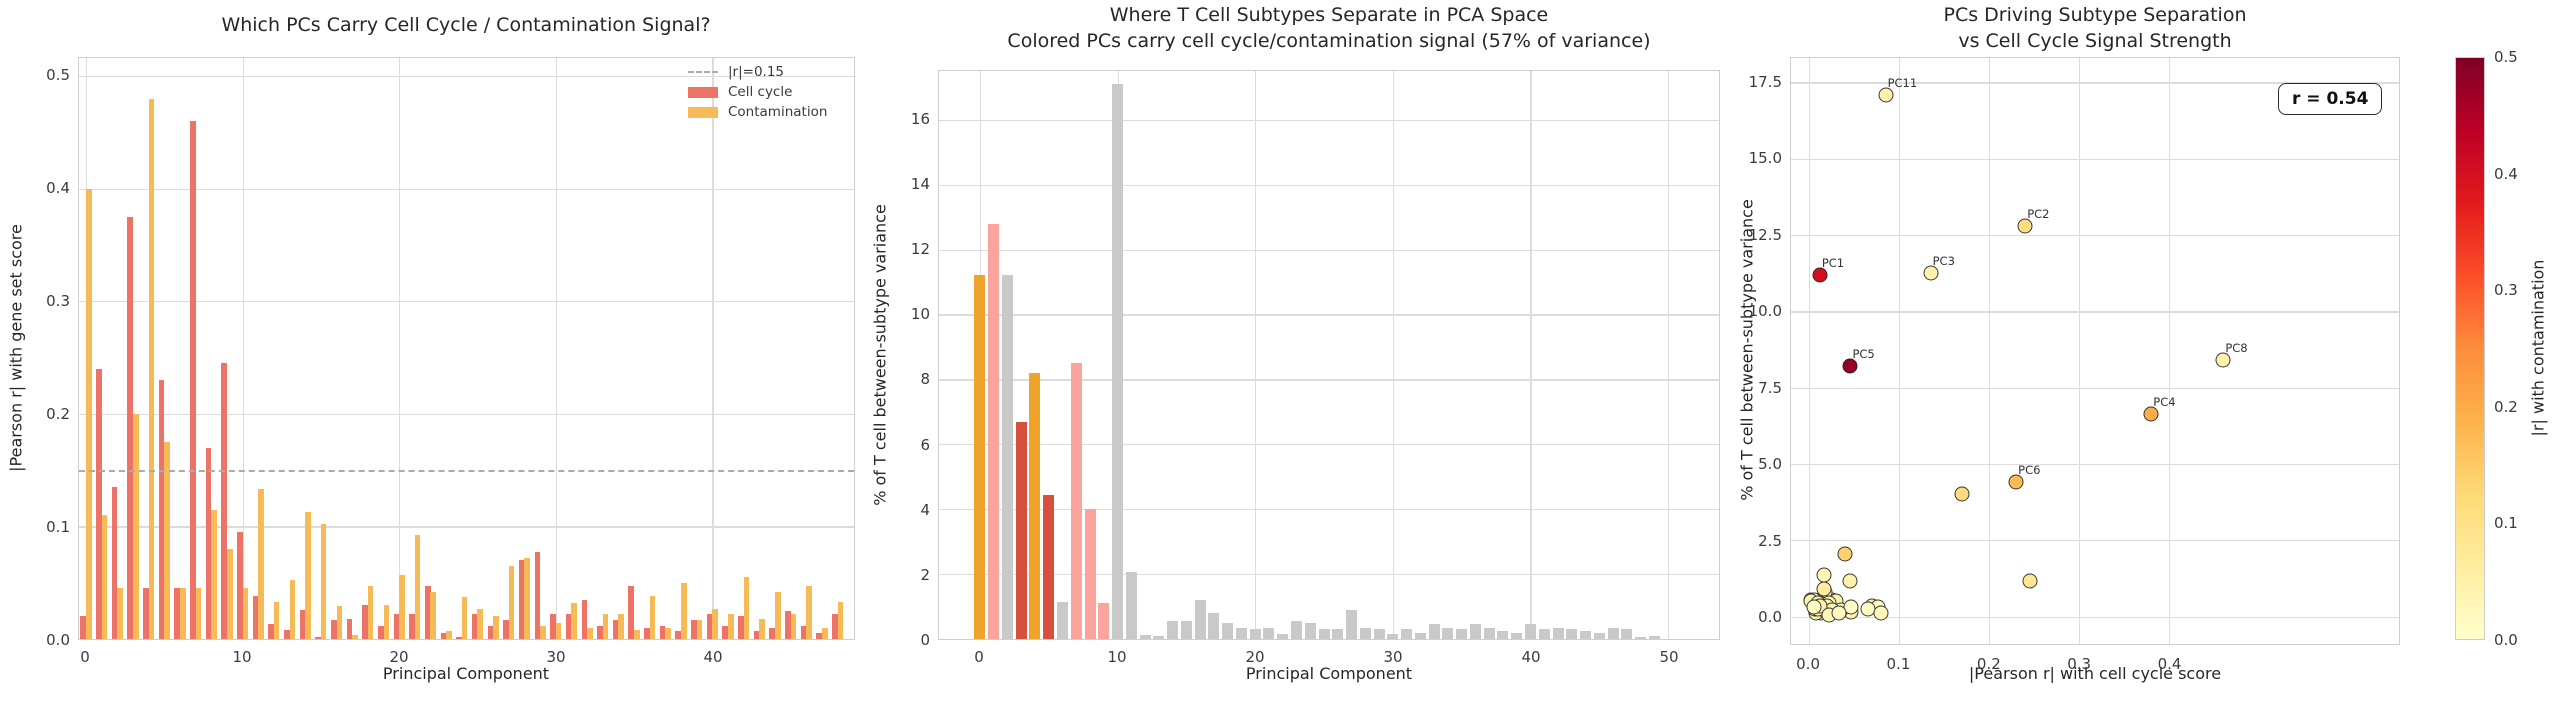 This screenshot has width=2560, height=707. What do you see at coordinates (757, 112) in the screenshot?
I see `legend-item-contamination: Contamination` at bounding box center [757, 112].